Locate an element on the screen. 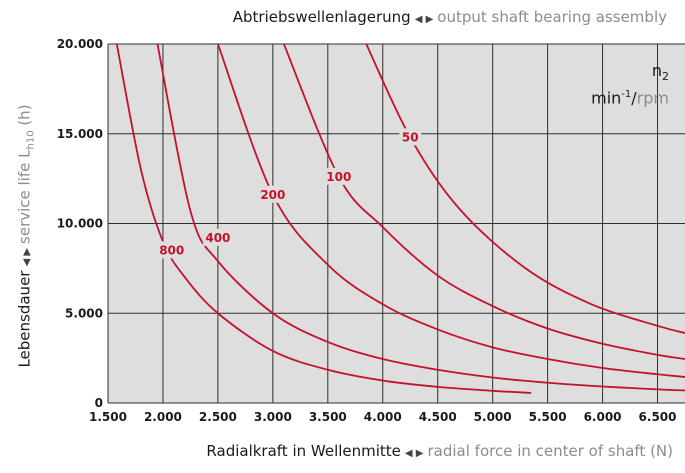  curve-label-50: 50 is located at coordinates (410, 137).